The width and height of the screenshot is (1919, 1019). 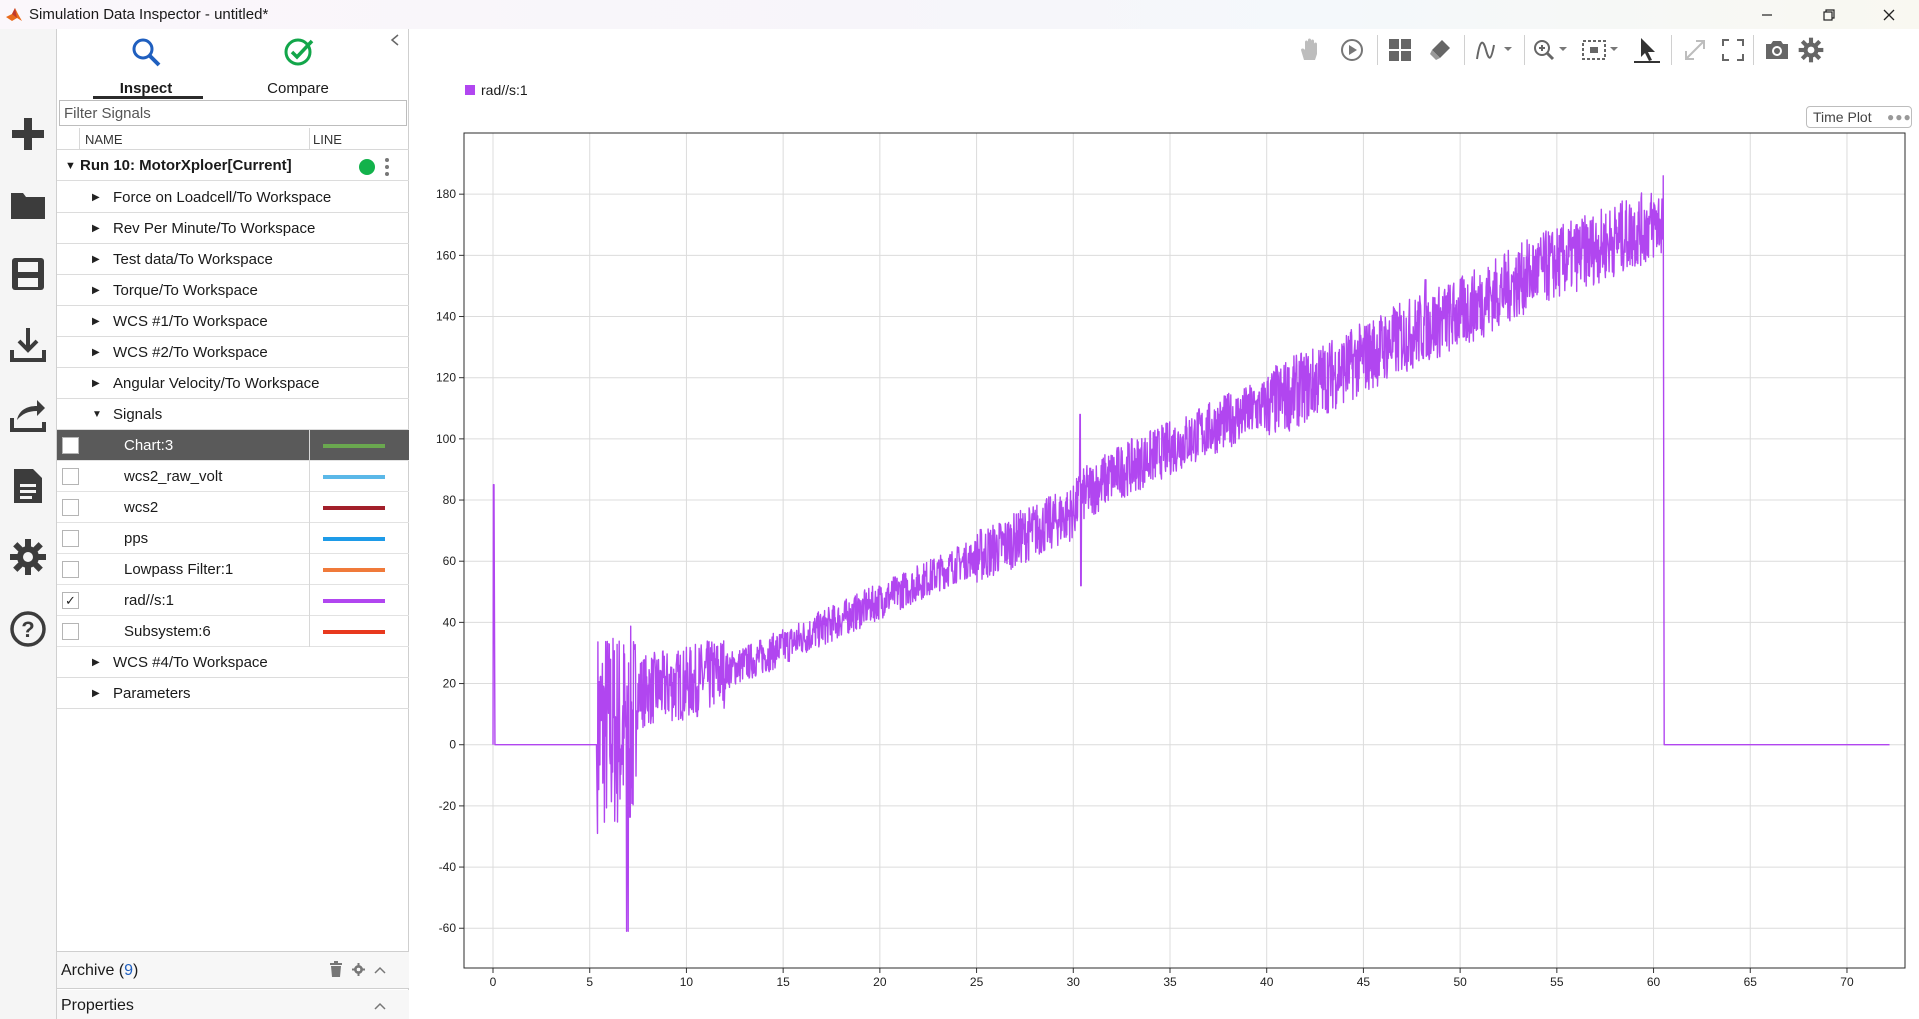 What do you see at coordinates (880, 982) in the screenshot?
I see `x-tick-label: 20` at bounding box center [880, 982].